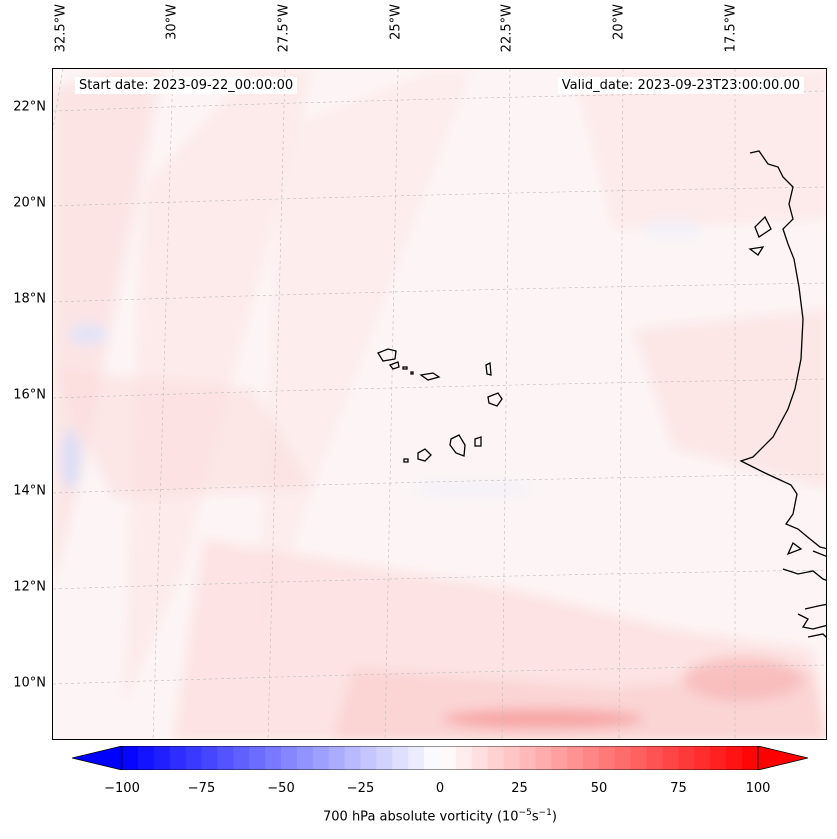 This screenshot has height=839, width=837. I want to click on valid-date-label: Valid_date: 2023-09-23T23:00:00.00, so click(680, 85).